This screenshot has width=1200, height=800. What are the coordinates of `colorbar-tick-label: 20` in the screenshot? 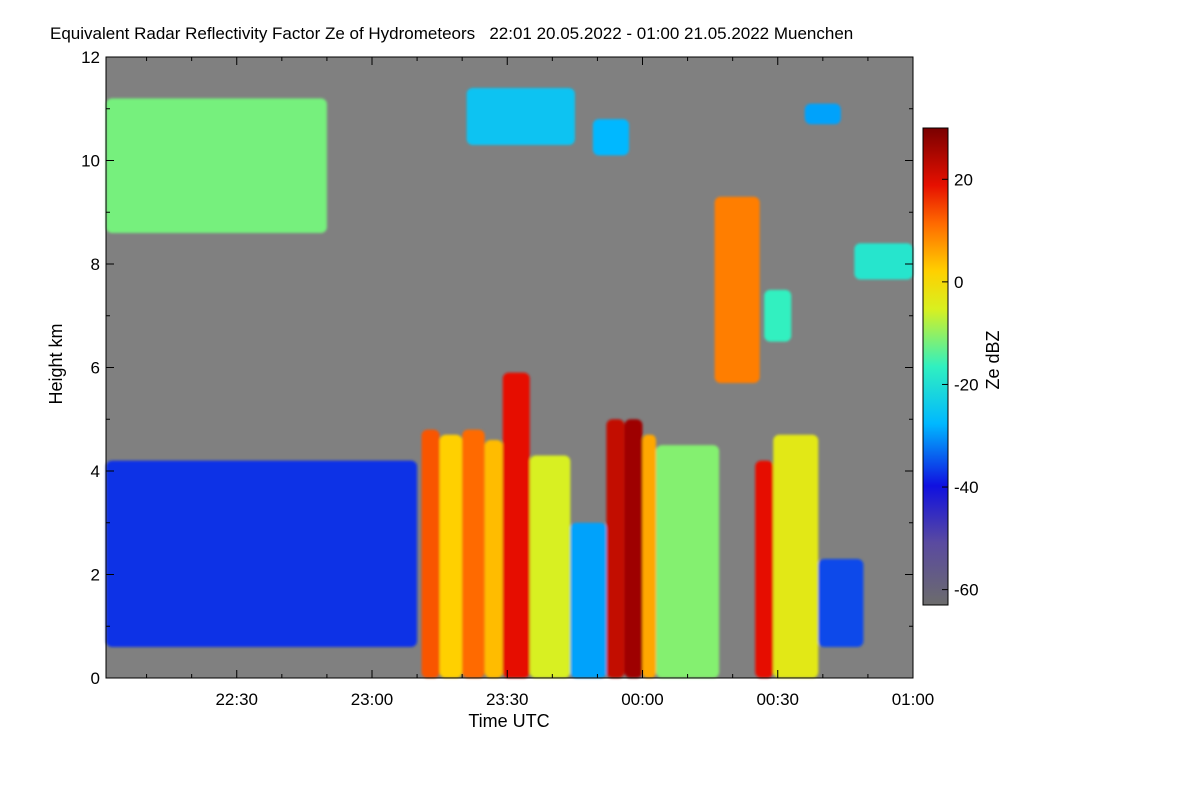 It's located at (963, 179).